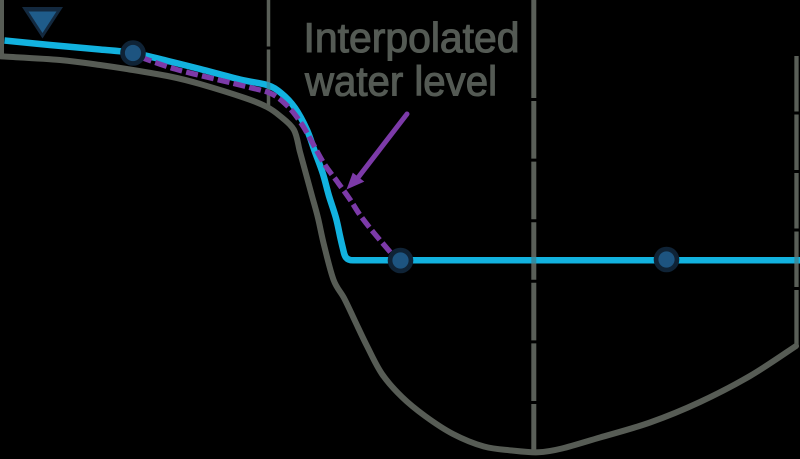 Image resolution: width=800 pixels, height=459 pixels. What do you see at coordinates (412, 37) in the screenshot?
I see `svg-text: Interpolated` at bounding box center [412, 37].